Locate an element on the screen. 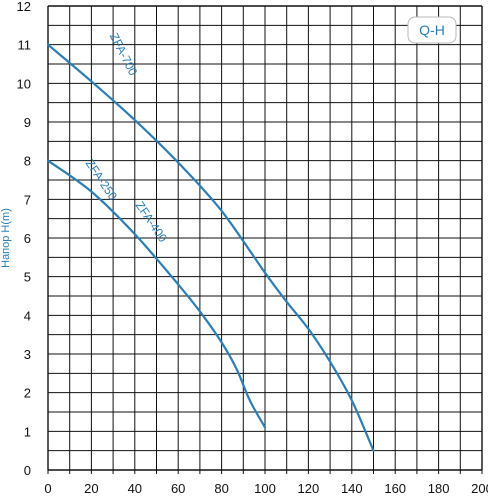 This screenshot has height=504, width=488. x-tick-label: 100 is located at coordinates (265, 488).